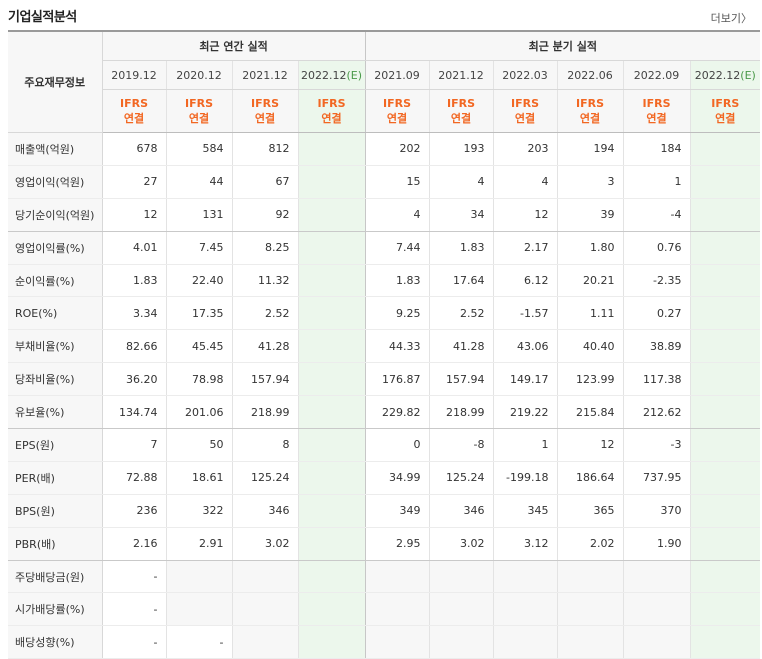 This screenshot has height=659, width=762. I want to click on table-cell: 157.94, so click(461, 379).